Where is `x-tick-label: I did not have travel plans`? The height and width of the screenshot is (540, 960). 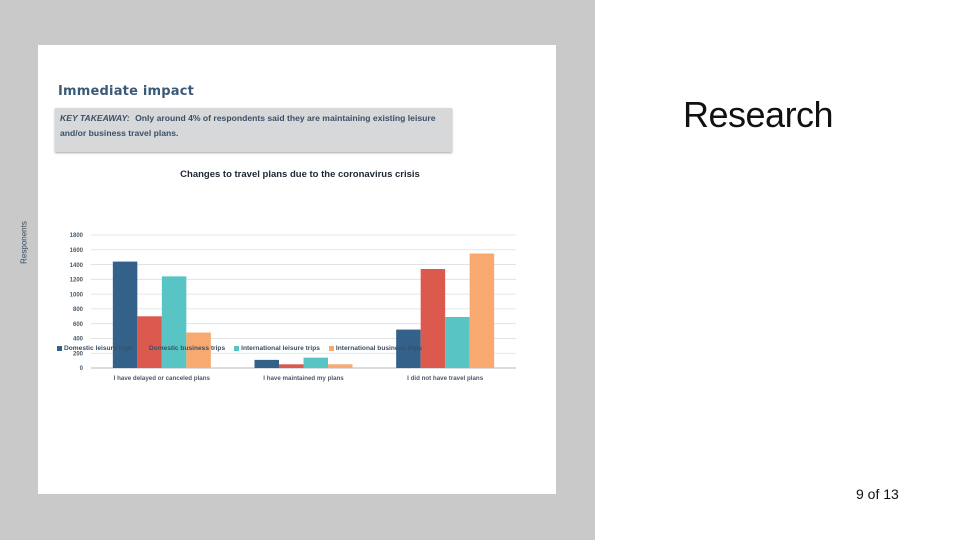
x-tick-label: I did not have travel plans is located at coordinates (445, 378).